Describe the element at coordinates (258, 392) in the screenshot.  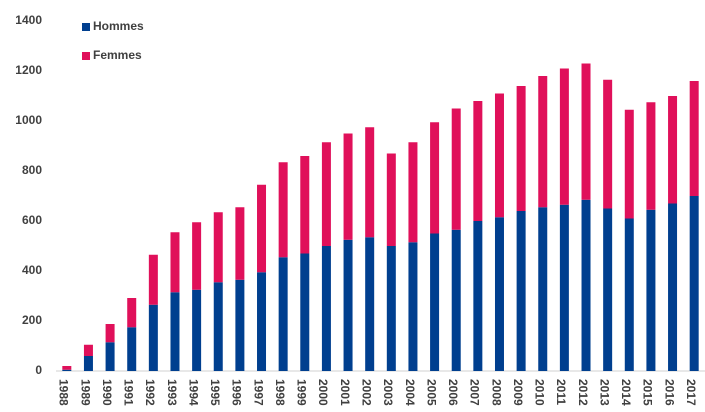
I see `x-tick-label: 1997` at that location.